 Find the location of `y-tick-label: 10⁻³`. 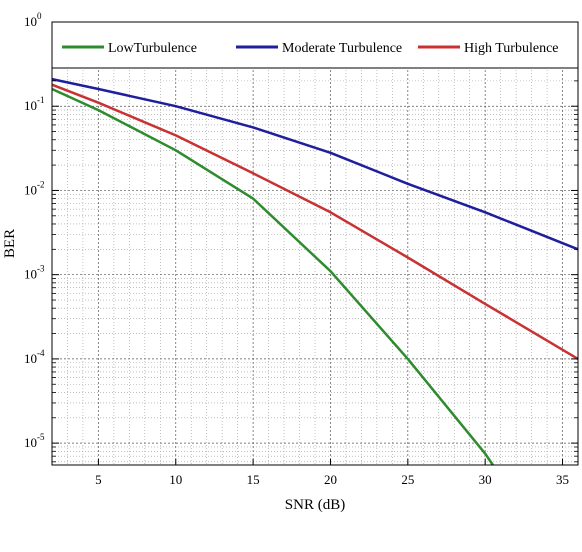

y-tick-label: 10⁻³ is located at coordinates (34, 273).